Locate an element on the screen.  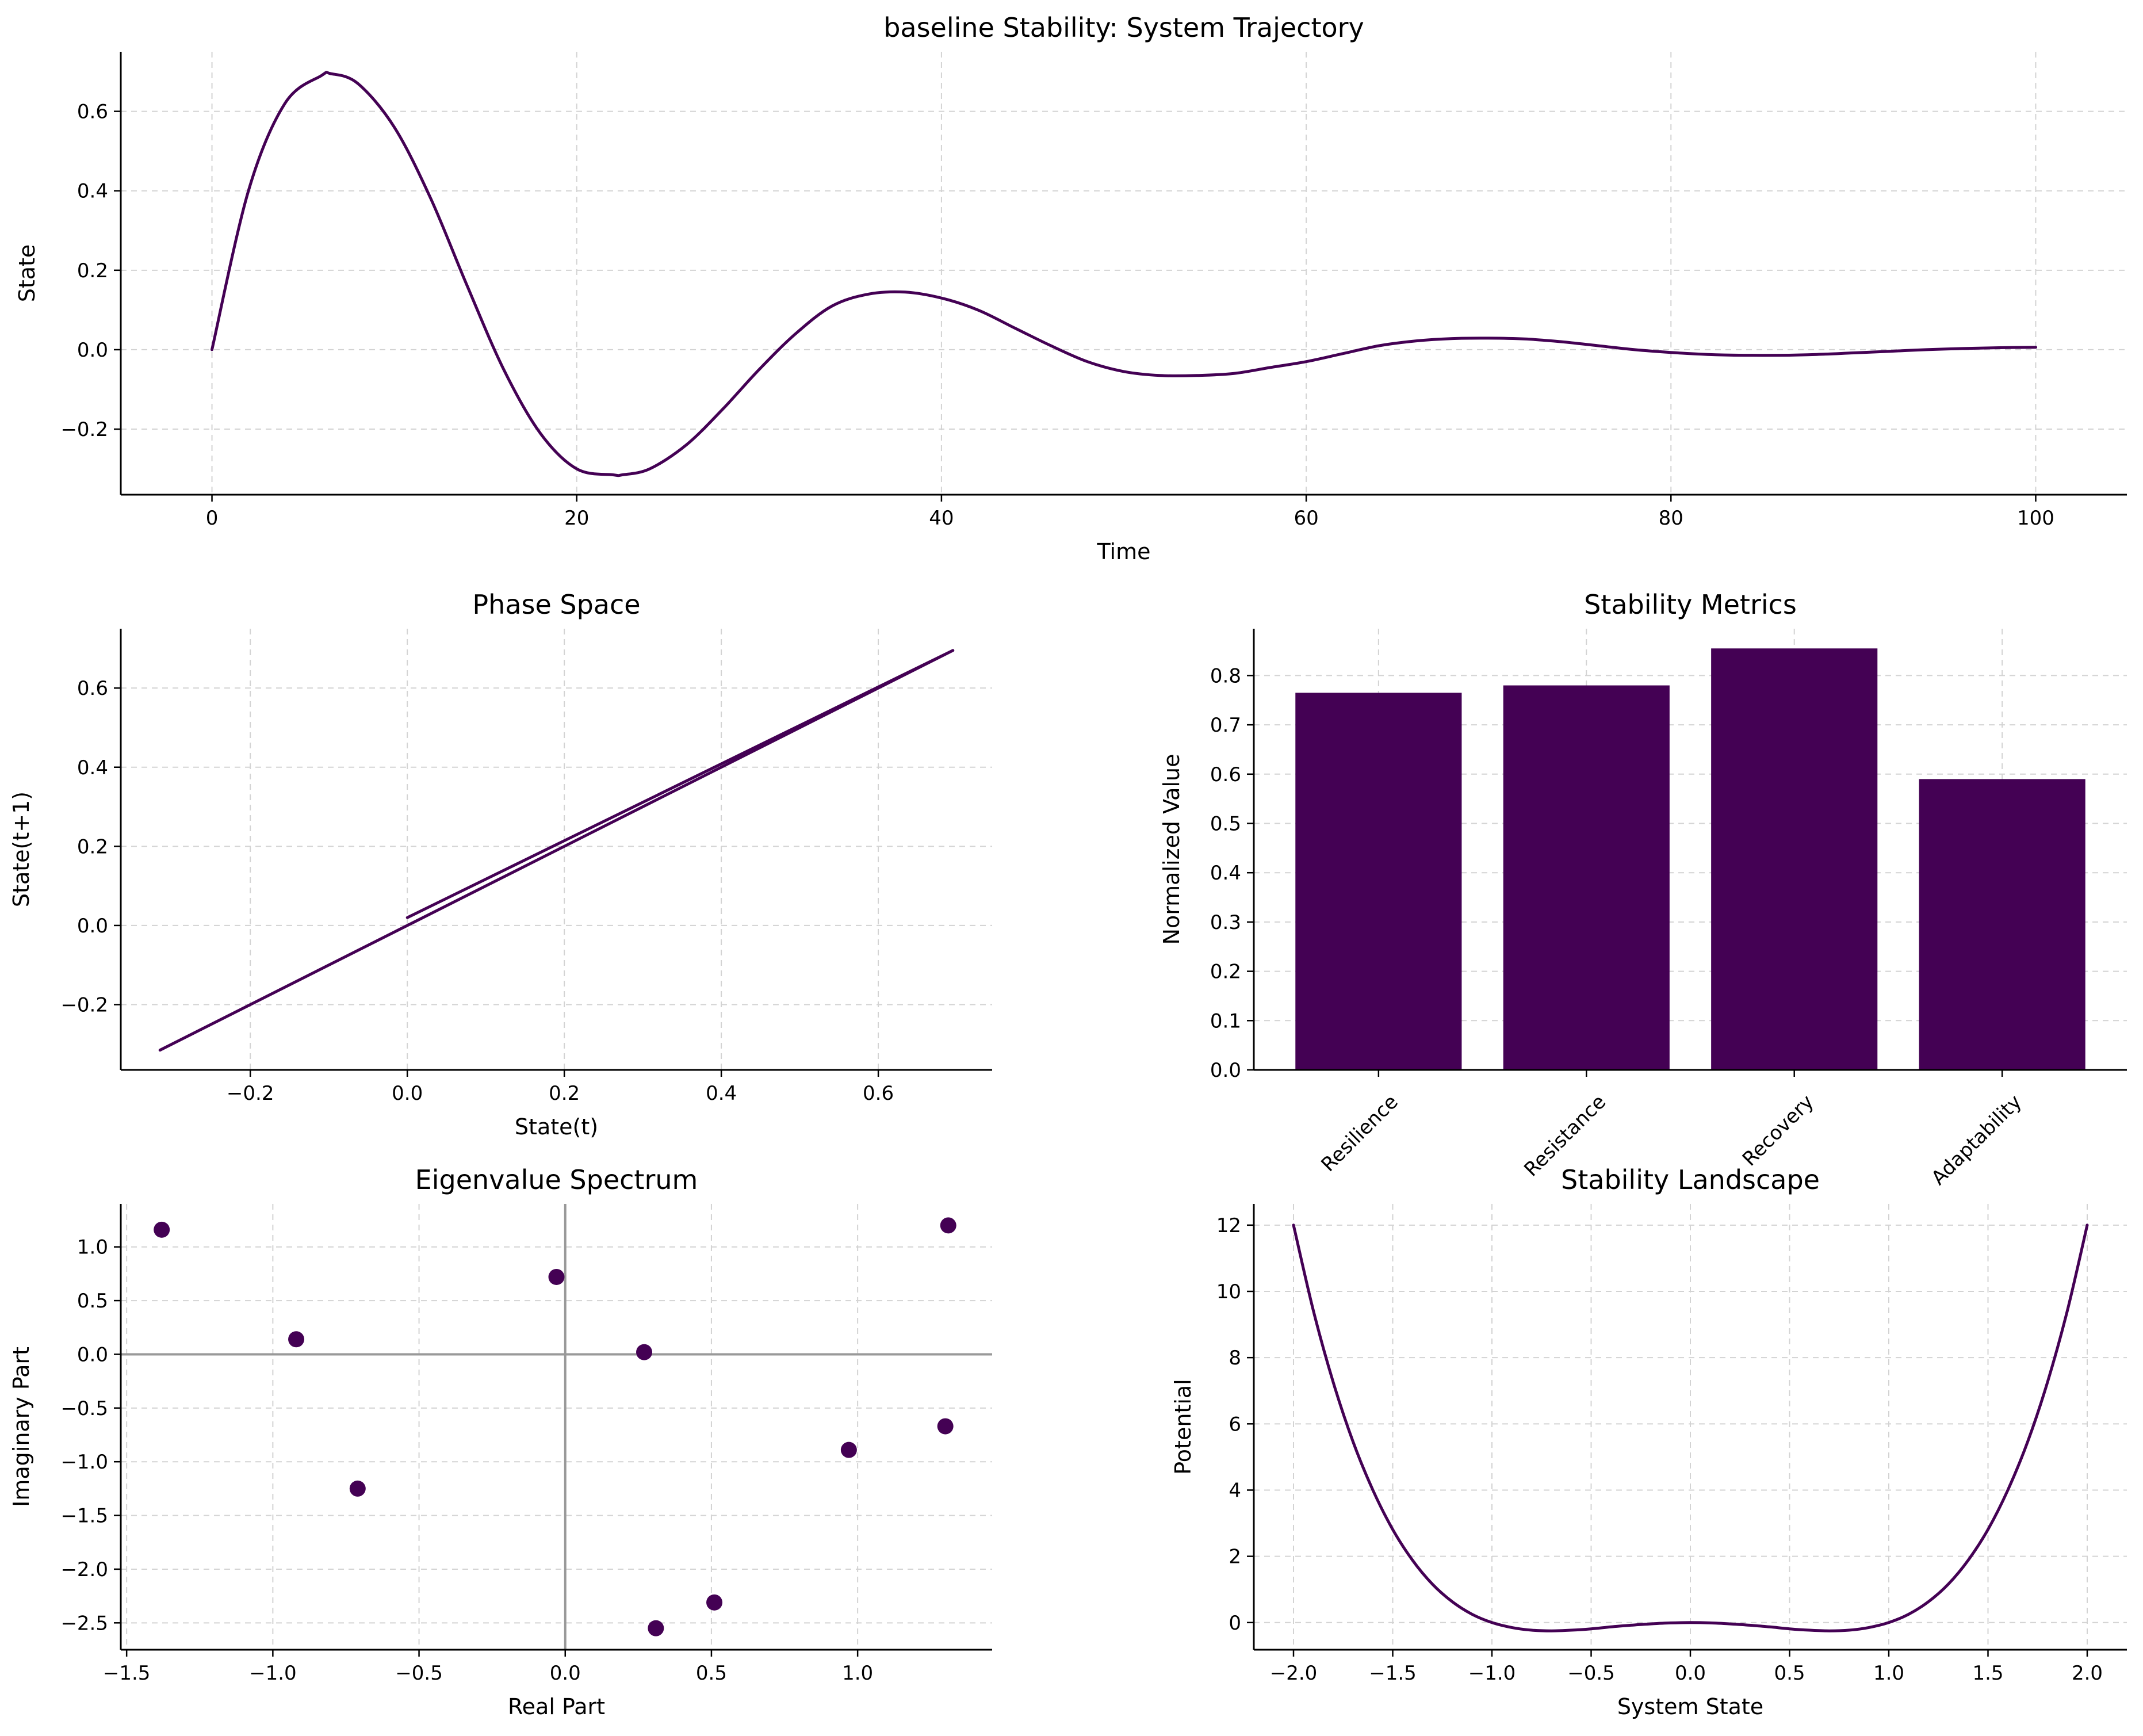
chart-title: baseline Stability: System Trajectory is located at coordinates (1123, 28).